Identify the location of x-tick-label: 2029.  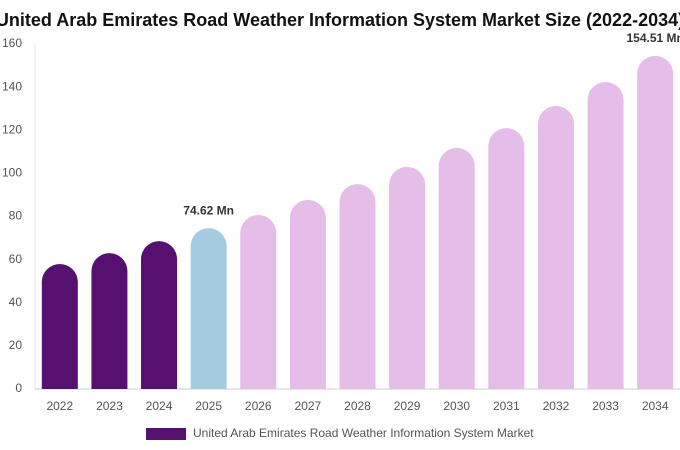
(407, 406).